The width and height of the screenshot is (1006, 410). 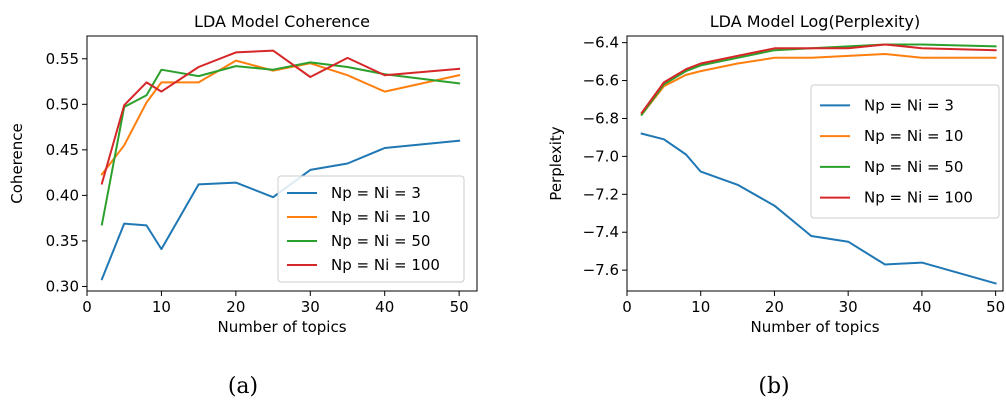 I want to click on y-tick-label: −7.4, so click(x=601, y=232).